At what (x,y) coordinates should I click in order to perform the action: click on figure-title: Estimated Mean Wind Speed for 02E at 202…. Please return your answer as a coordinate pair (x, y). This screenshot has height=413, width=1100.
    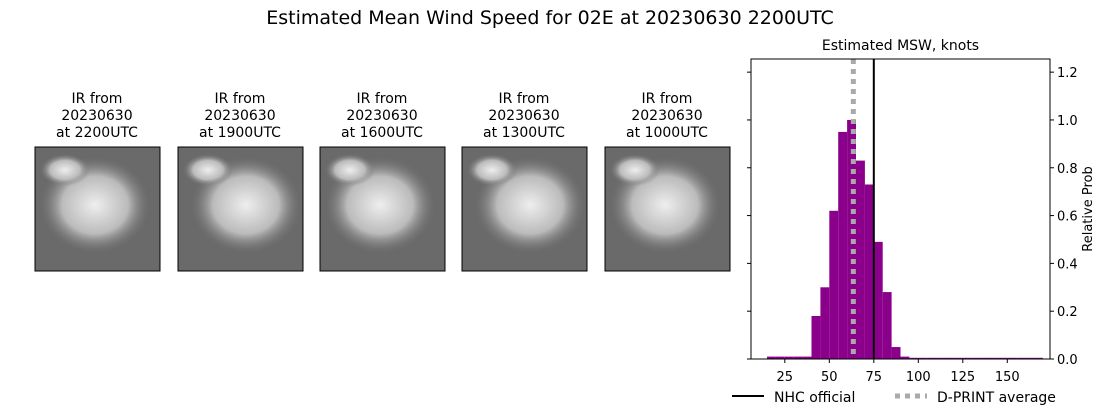
    Looking at the image, I should click on (550, 18).